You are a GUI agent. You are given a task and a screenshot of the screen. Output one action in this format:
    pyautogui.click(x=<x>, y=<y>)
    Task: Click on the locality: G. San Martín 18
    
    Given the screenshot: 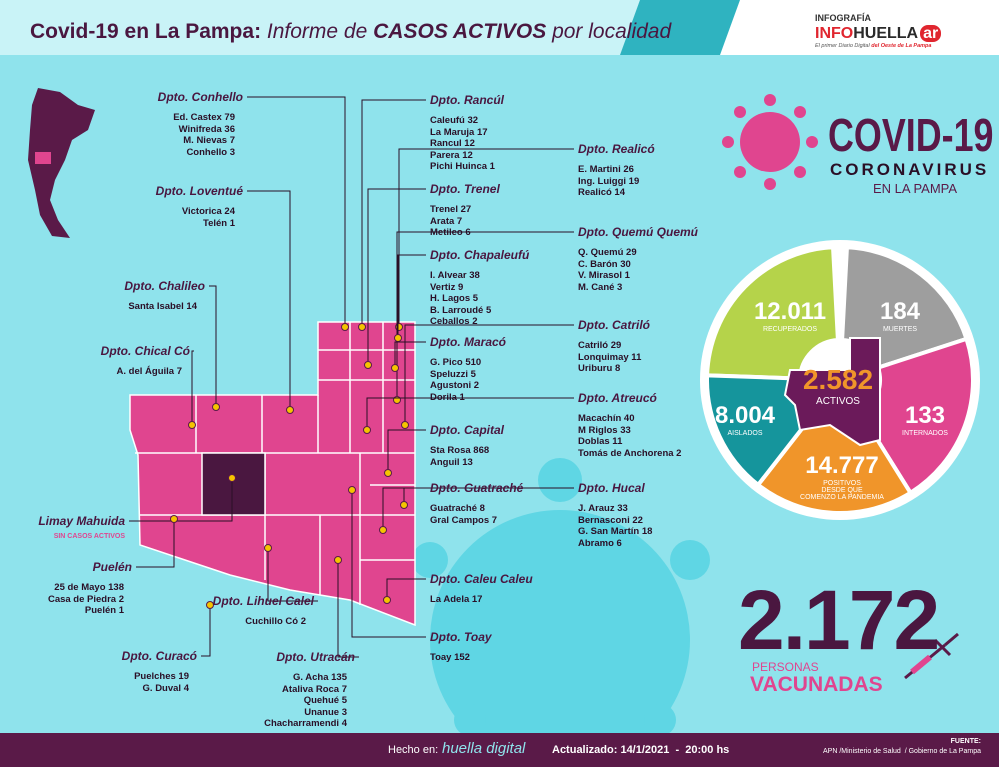 What is the action you would take?
    pyautogui.click(x=615, y=531)
    